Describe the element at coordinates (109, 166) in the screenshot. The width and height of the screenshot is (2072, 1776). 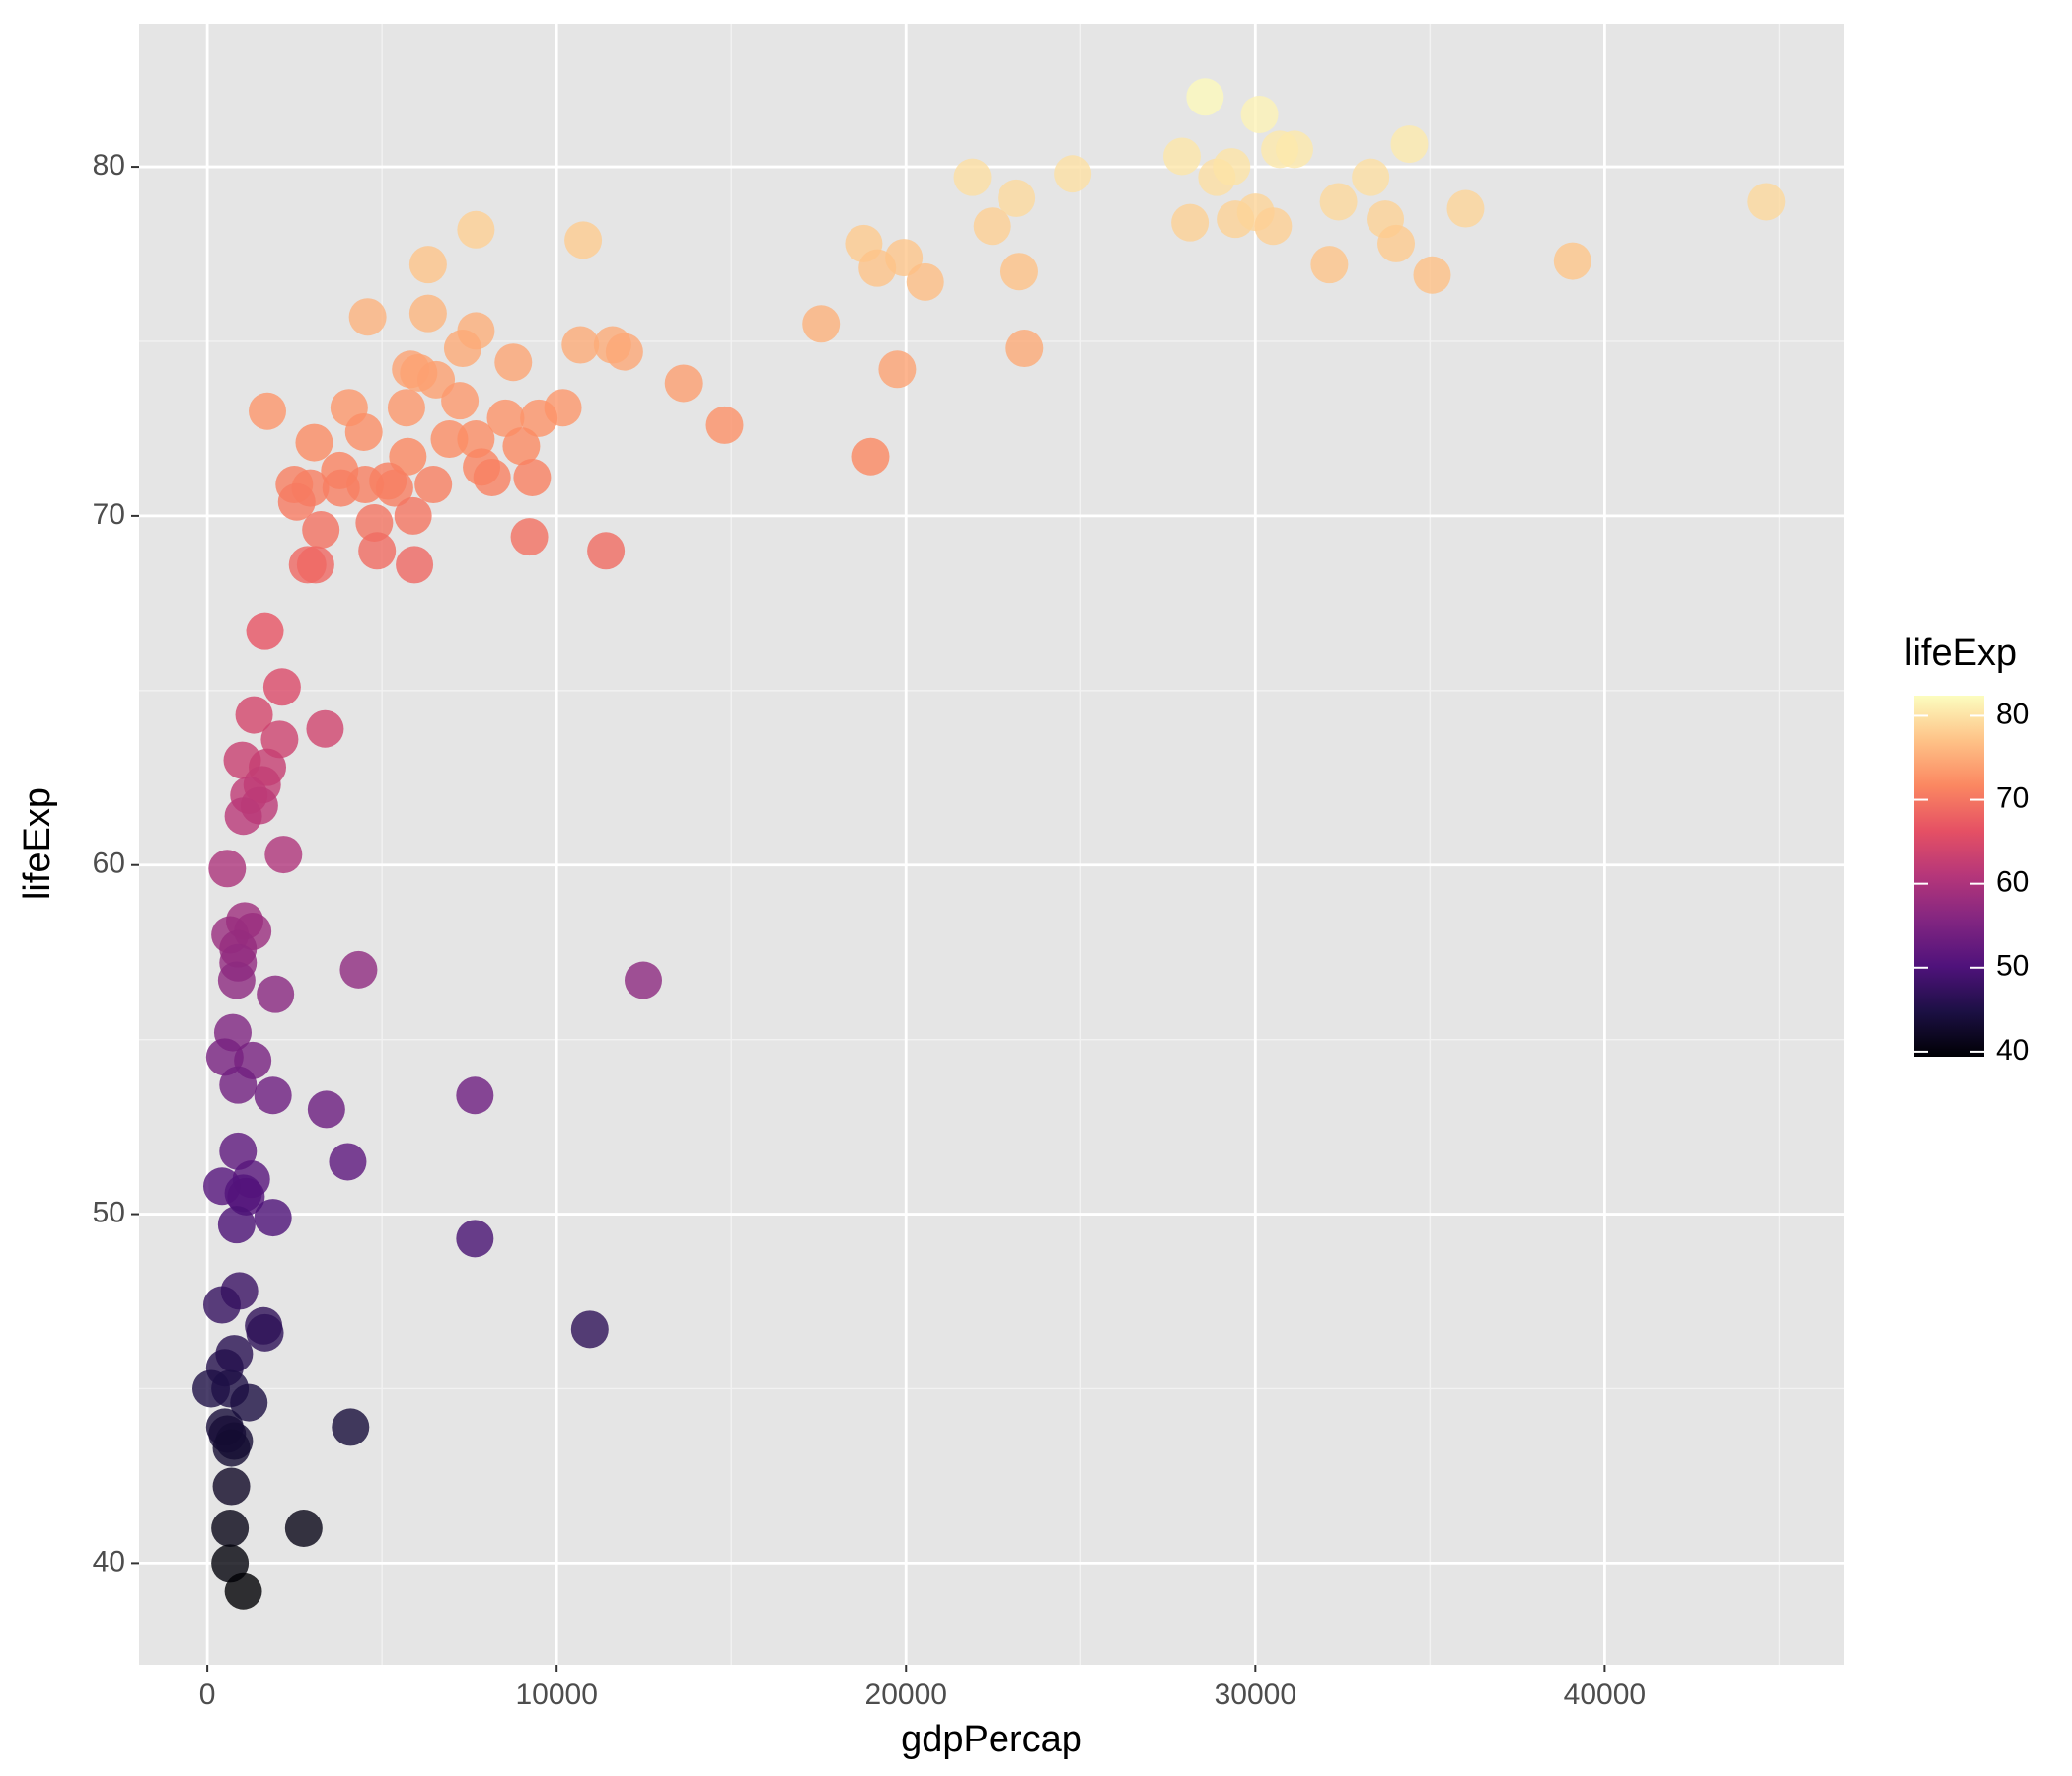
I see `y-tick-label: 80` at that location.